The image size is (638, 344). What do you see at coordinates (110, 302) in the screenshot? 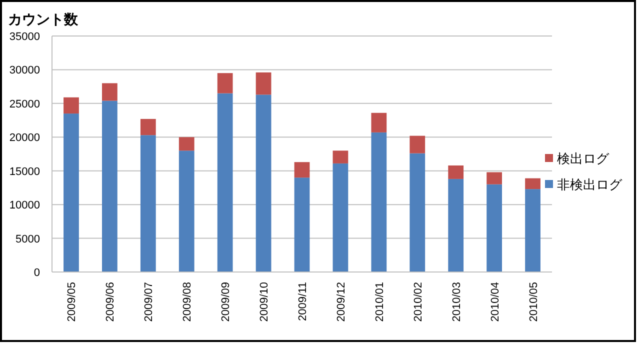
I see `x-tick-label: 2009/06` at bounding box center [110, 302].